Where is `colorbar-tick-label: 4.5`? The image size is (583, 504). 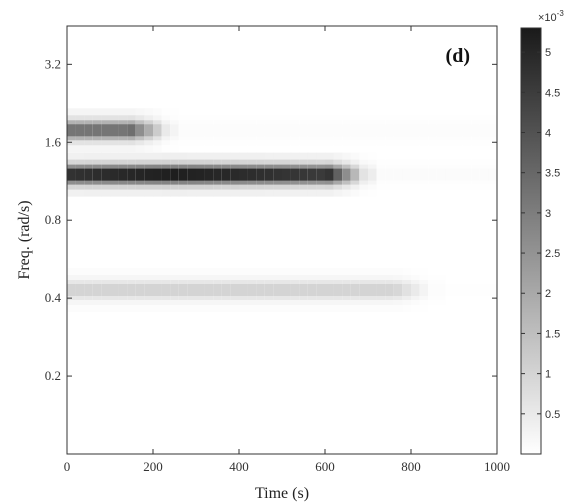 colorbar-tick-label: 4.5 is located at coordinates (552, 93).